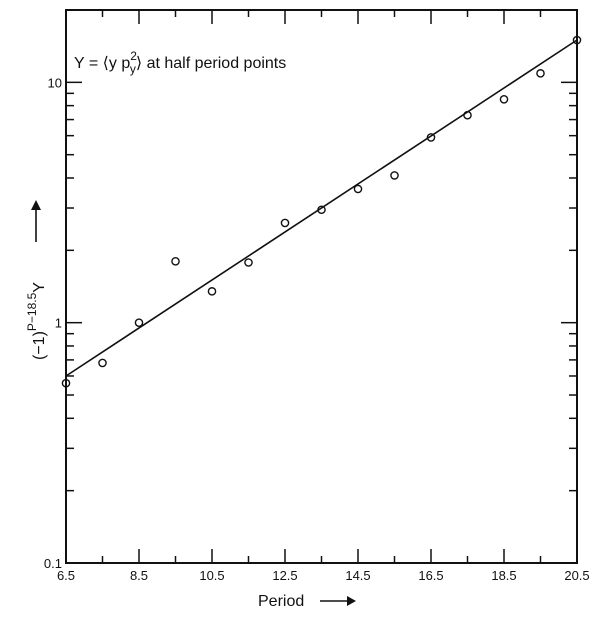  I want to click on y-axis-title: (−1)P−18.5Y, so click(36, 321).